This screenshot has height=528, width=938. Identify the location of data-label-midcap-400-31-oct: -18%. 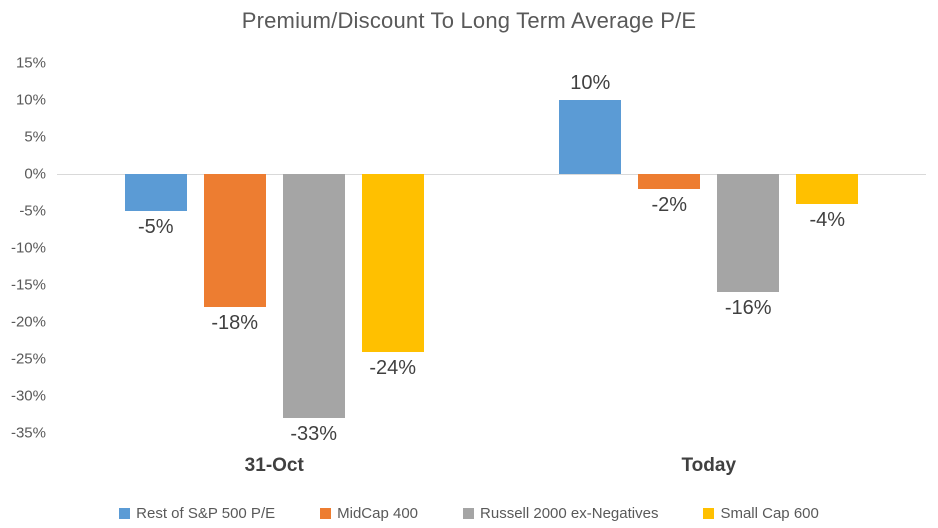
(235, 323).